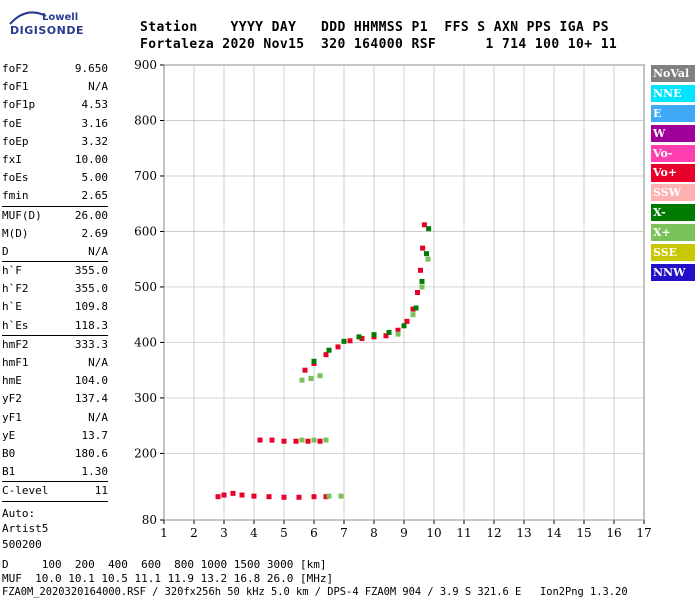 This screenshot has width=700, height=600. I want to click on x-tick-label: 3, so click(224, 533).